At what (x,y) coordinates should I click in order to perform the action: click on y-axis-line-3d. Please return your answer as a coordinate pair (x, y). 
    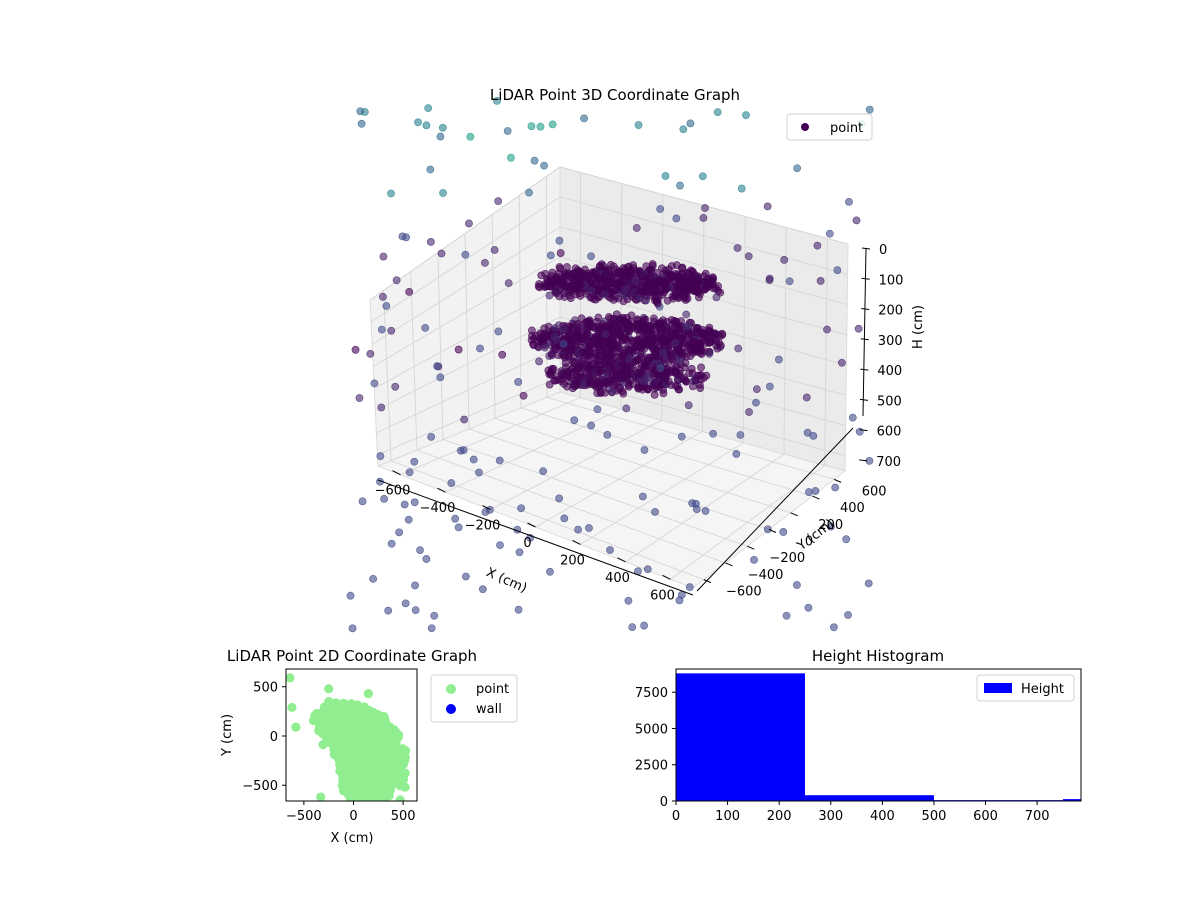
    Looking at the image, I should click on (775, 509).